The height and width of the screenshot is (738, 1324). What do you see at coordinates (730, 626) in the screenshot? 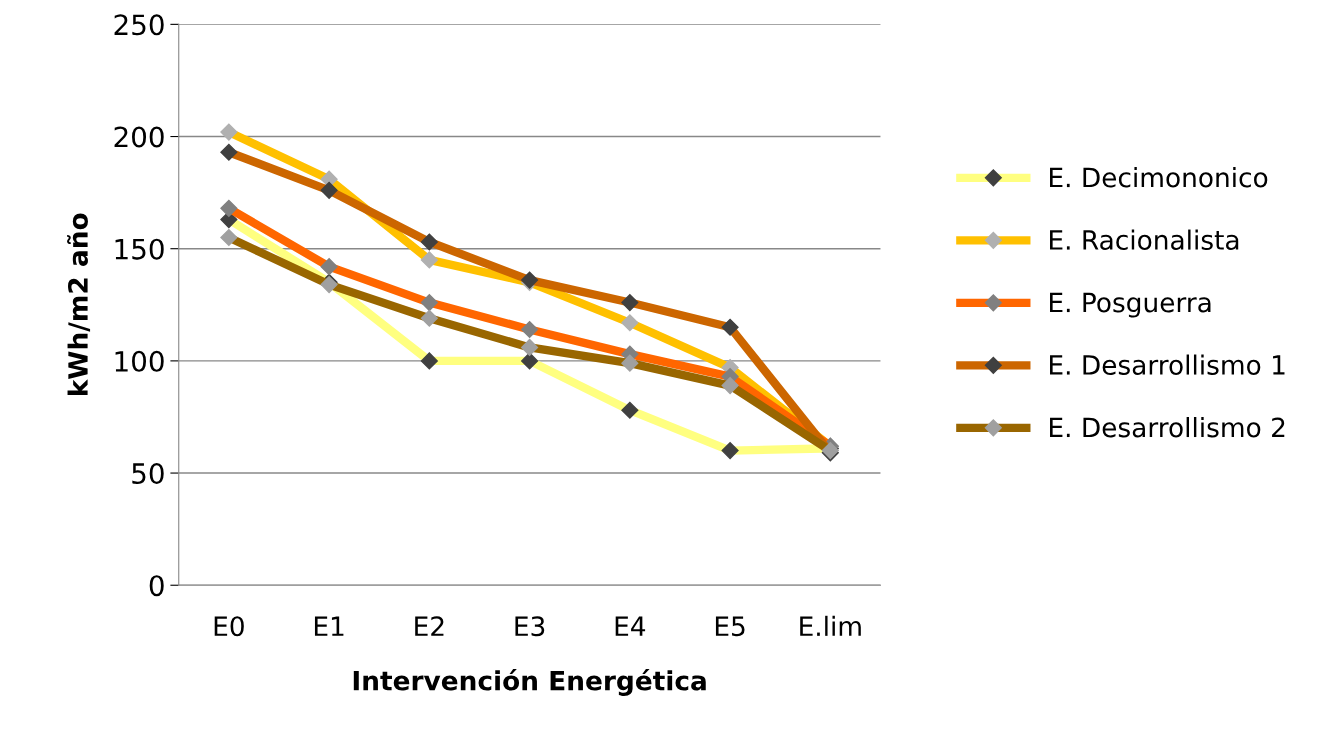
I see `x-tick-label: E5` at bounding box center [730, 626].